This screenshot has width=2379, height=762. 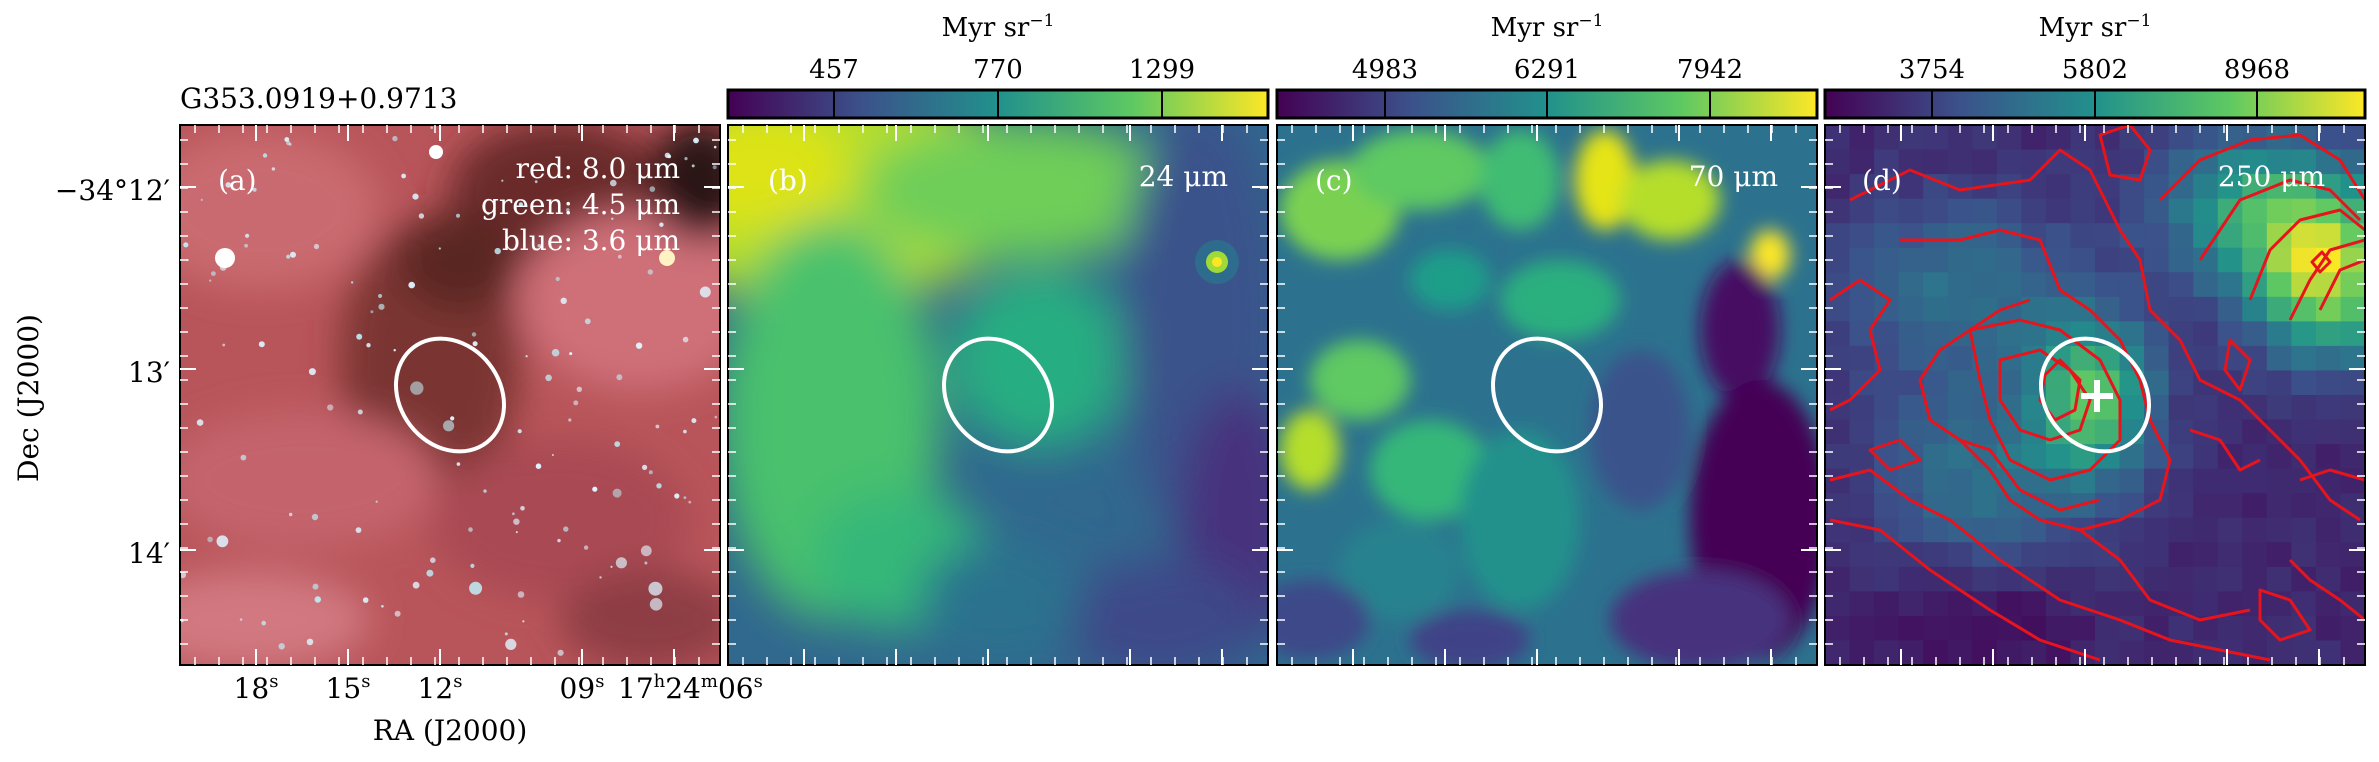 What do you see at coordinates (582, 688) in the screenshot?
I see `ra-tick-4: 09s` at bounding box center [582, 688].